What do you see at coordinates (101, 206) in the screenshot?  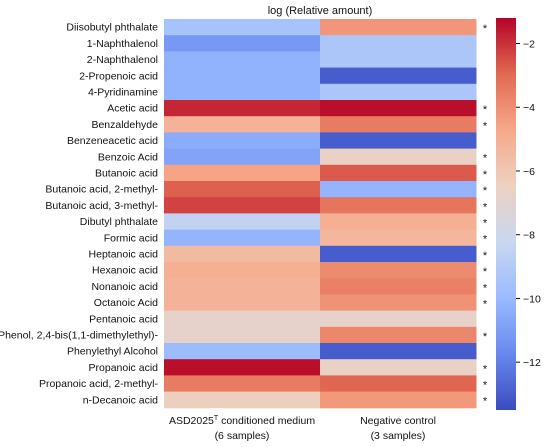 I see `row-label: Butanoic acid, 3-methyl-` at bounding box center [101, 206].